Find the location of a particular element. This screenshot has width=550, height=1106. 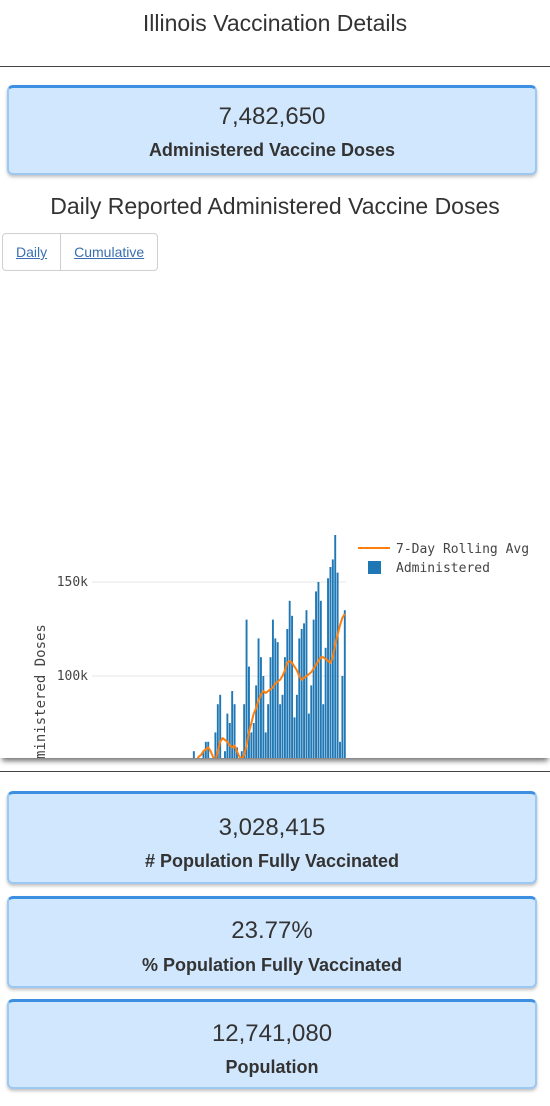

y-tick-label: 100k is located at coordinates (72, 676).